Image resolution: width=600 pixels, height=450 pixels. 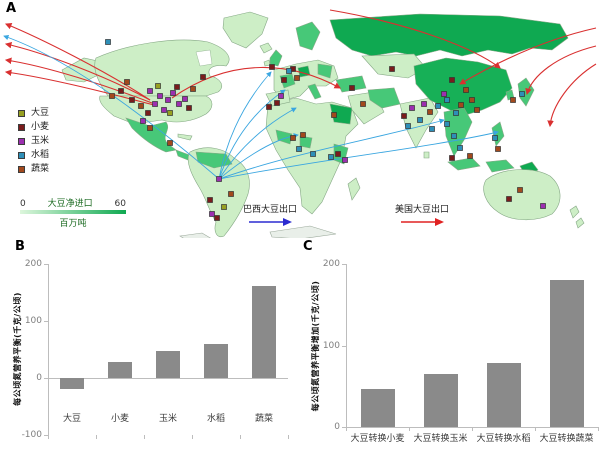 I want to click on brazil-export-label: 巴西大豆出口, so click(x=269, y=210).